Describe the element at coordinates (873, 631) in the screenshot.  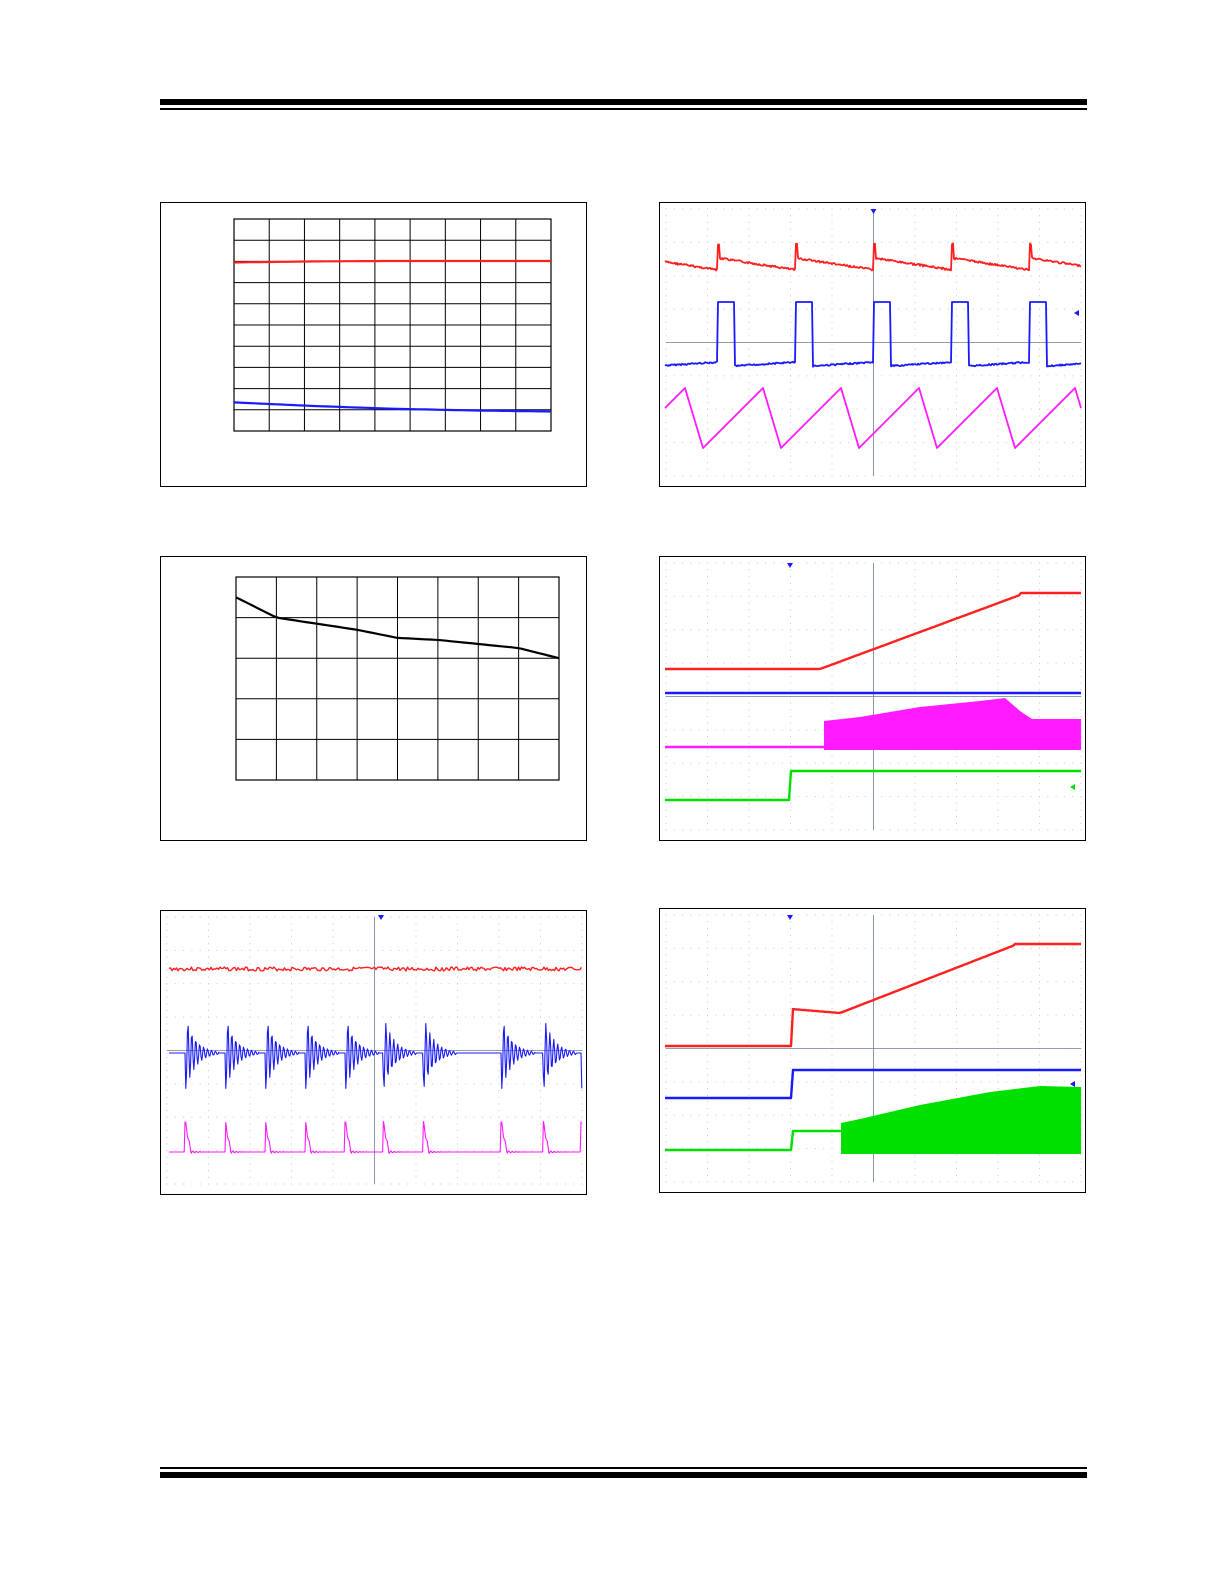
I see `trace-red` at that location.